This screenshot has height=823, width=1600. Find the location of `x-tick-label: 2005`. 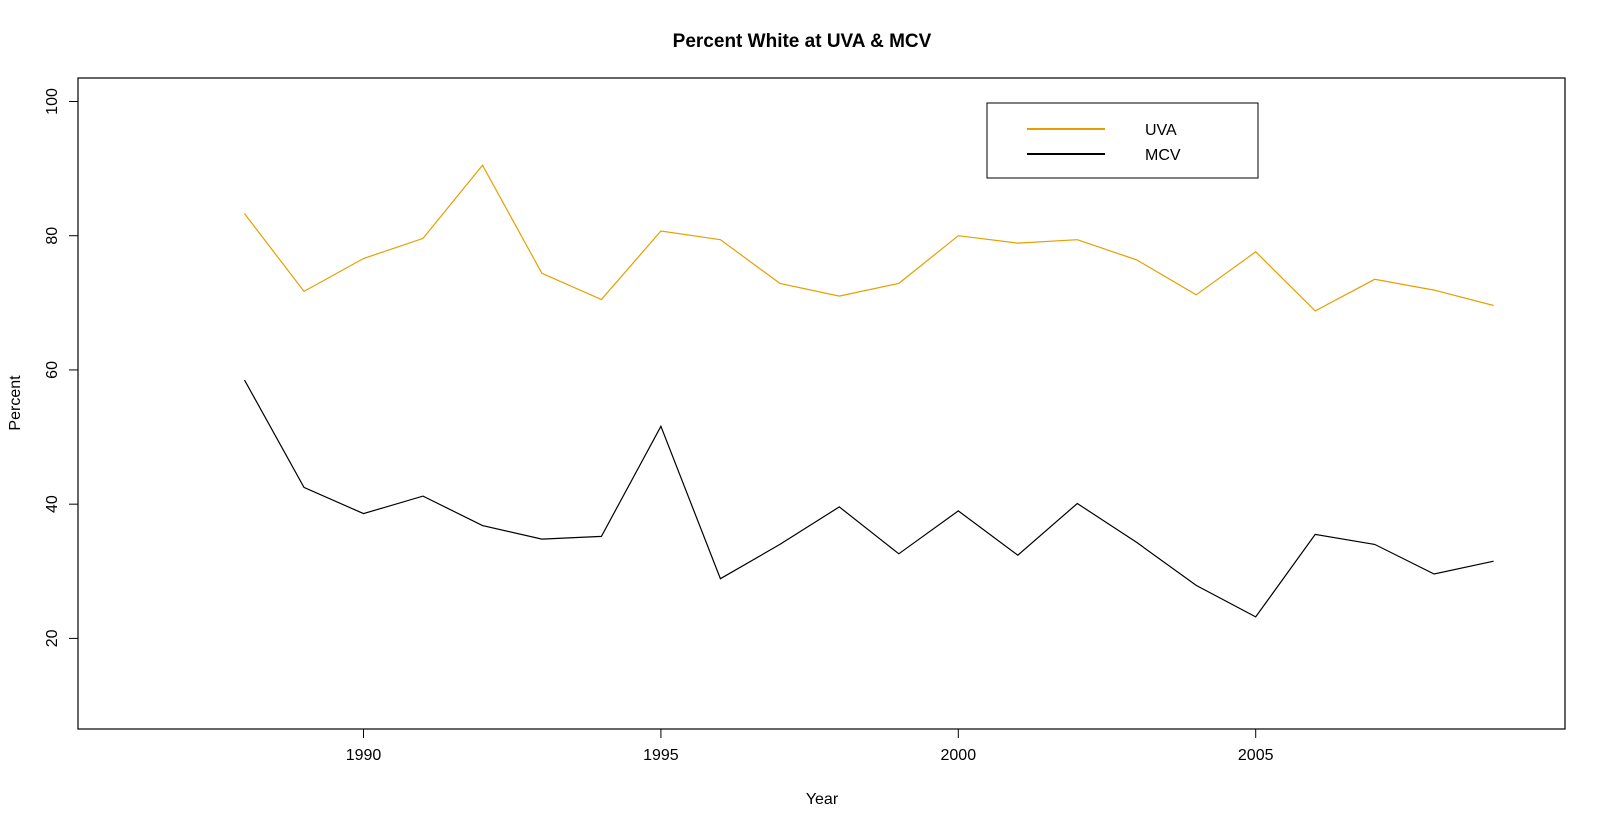

x-tick-label: 2005 is located at coordinates (1256, 755).